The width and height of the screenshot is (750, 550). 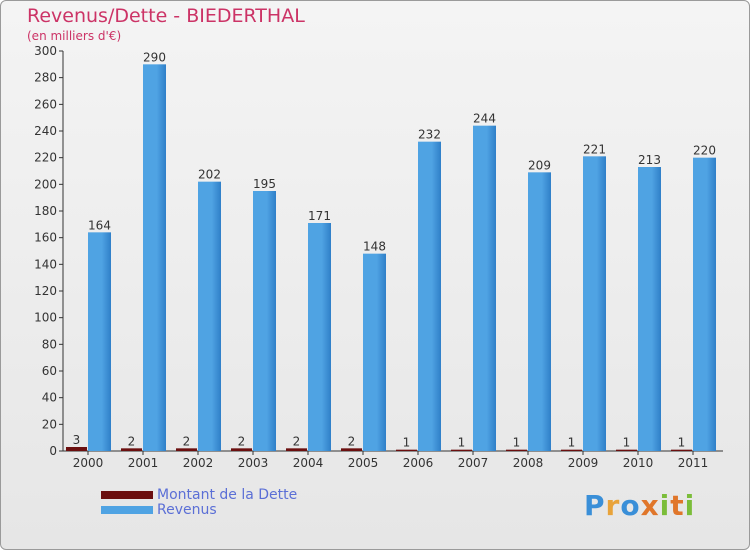 What do you see at coordinates (45, 158) in the screenshot?
I see `y-tick-label: 220` at bounding box center [45, 158].